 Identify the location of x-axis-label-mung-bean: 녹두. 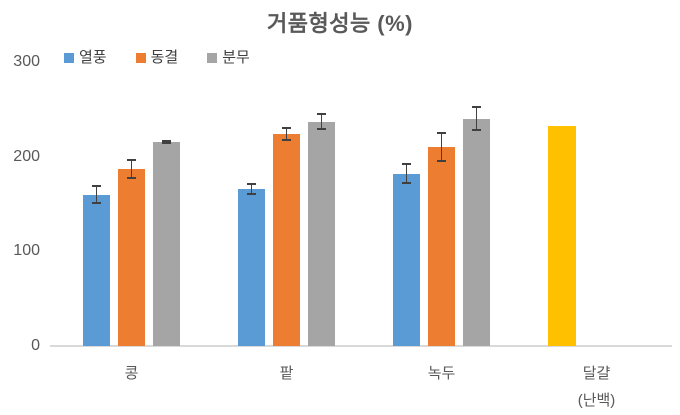
(442, 373).